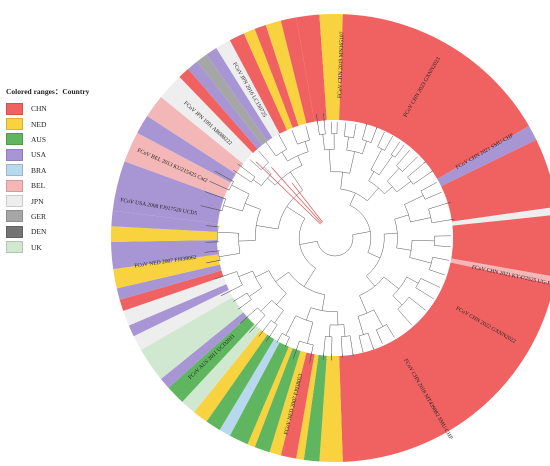 This screenshot has height=466, width=550. I want to click on legend-label: UK, so click(36, 247).